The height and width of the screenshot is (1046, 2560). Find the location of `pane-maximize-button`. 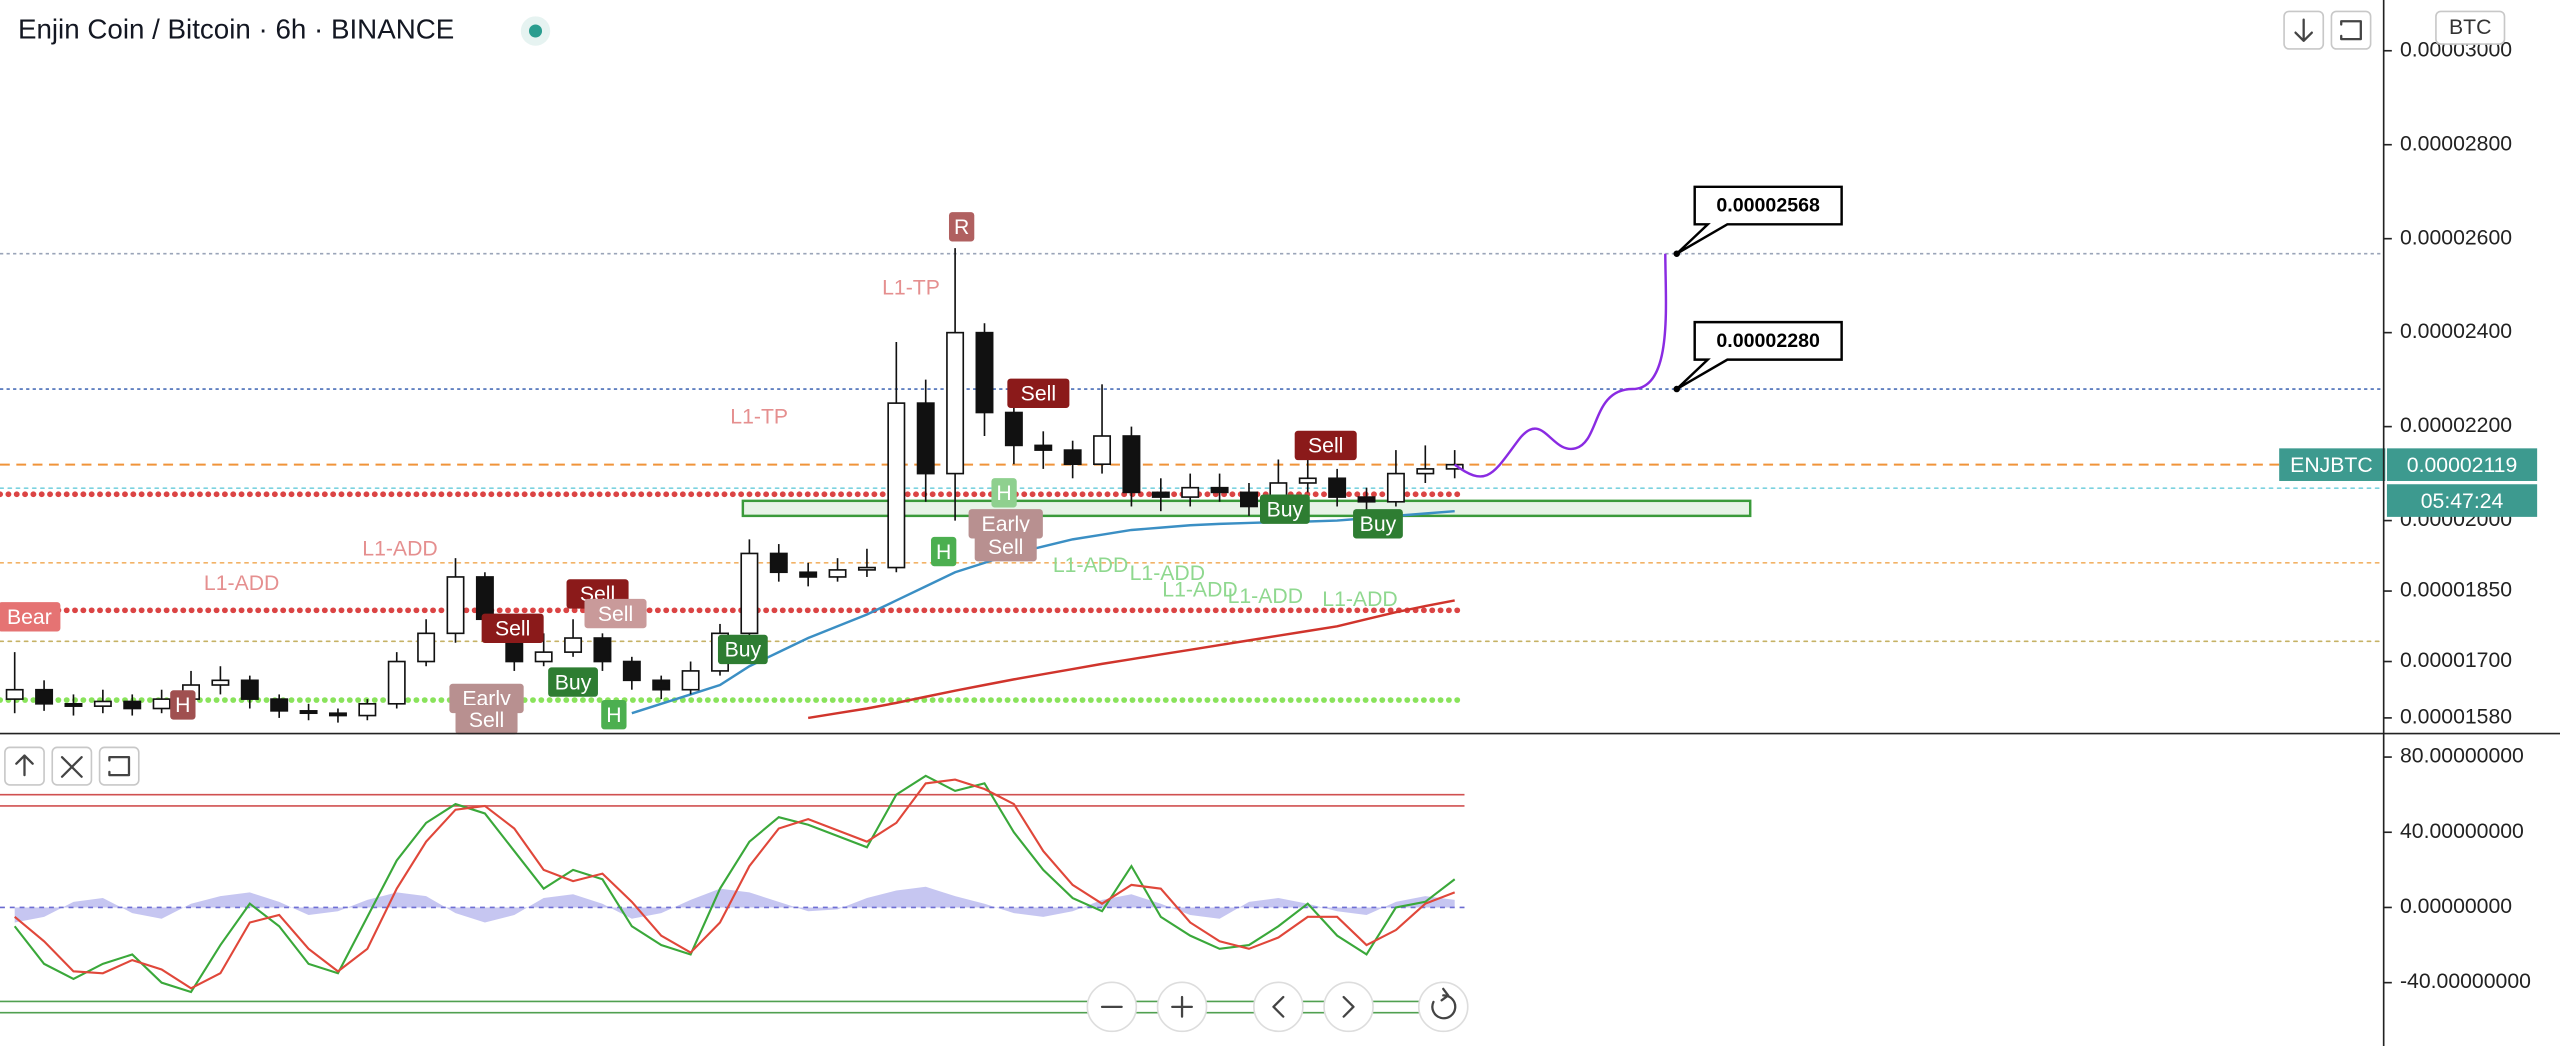

pane-maximize-button is located at coordinates (119, 766).